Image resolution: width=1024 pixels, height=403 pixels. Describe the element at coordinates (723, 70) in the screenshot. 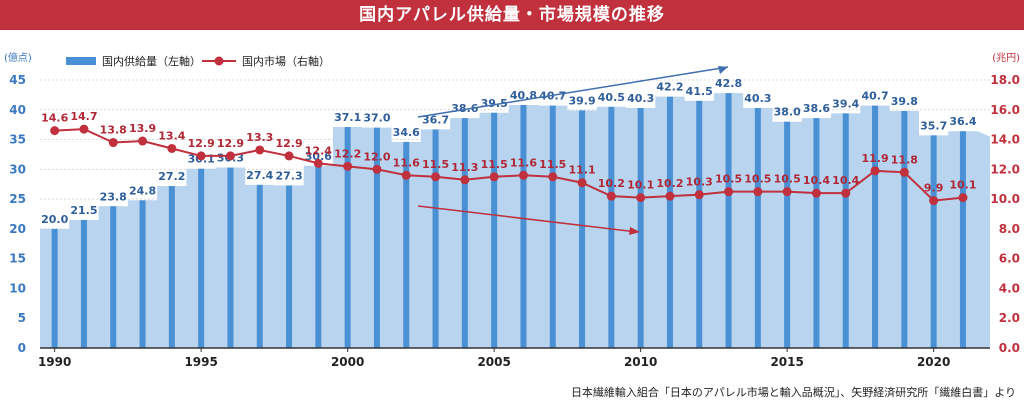

I see `upward-trend-arrowhead` at that location.